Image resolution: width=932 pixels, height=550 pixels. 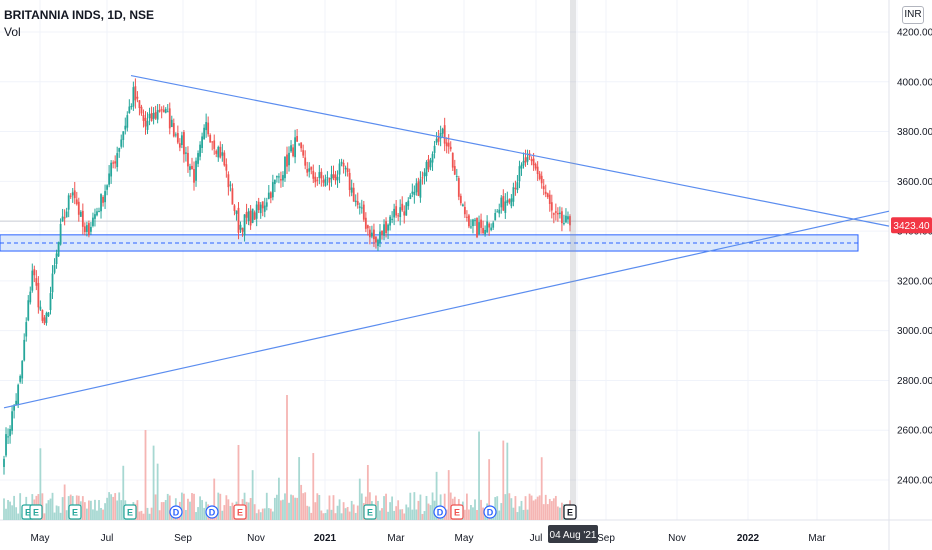 I want to click on event-marker-dividend: D, so click(x=440, y=512).